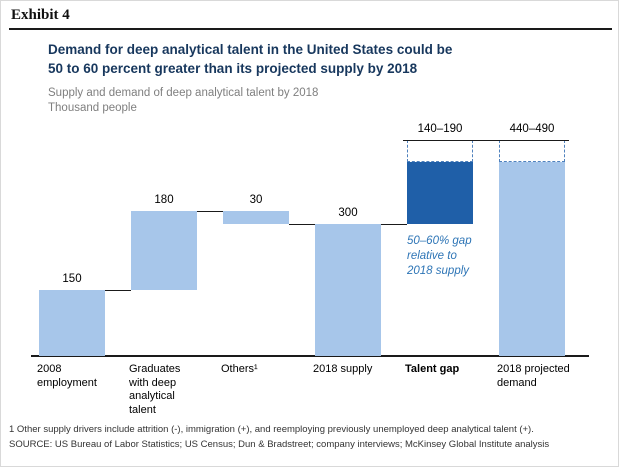 The width and height of the screenshot is (619, 467). I want to click on x-axis-line, so click(310, 356).